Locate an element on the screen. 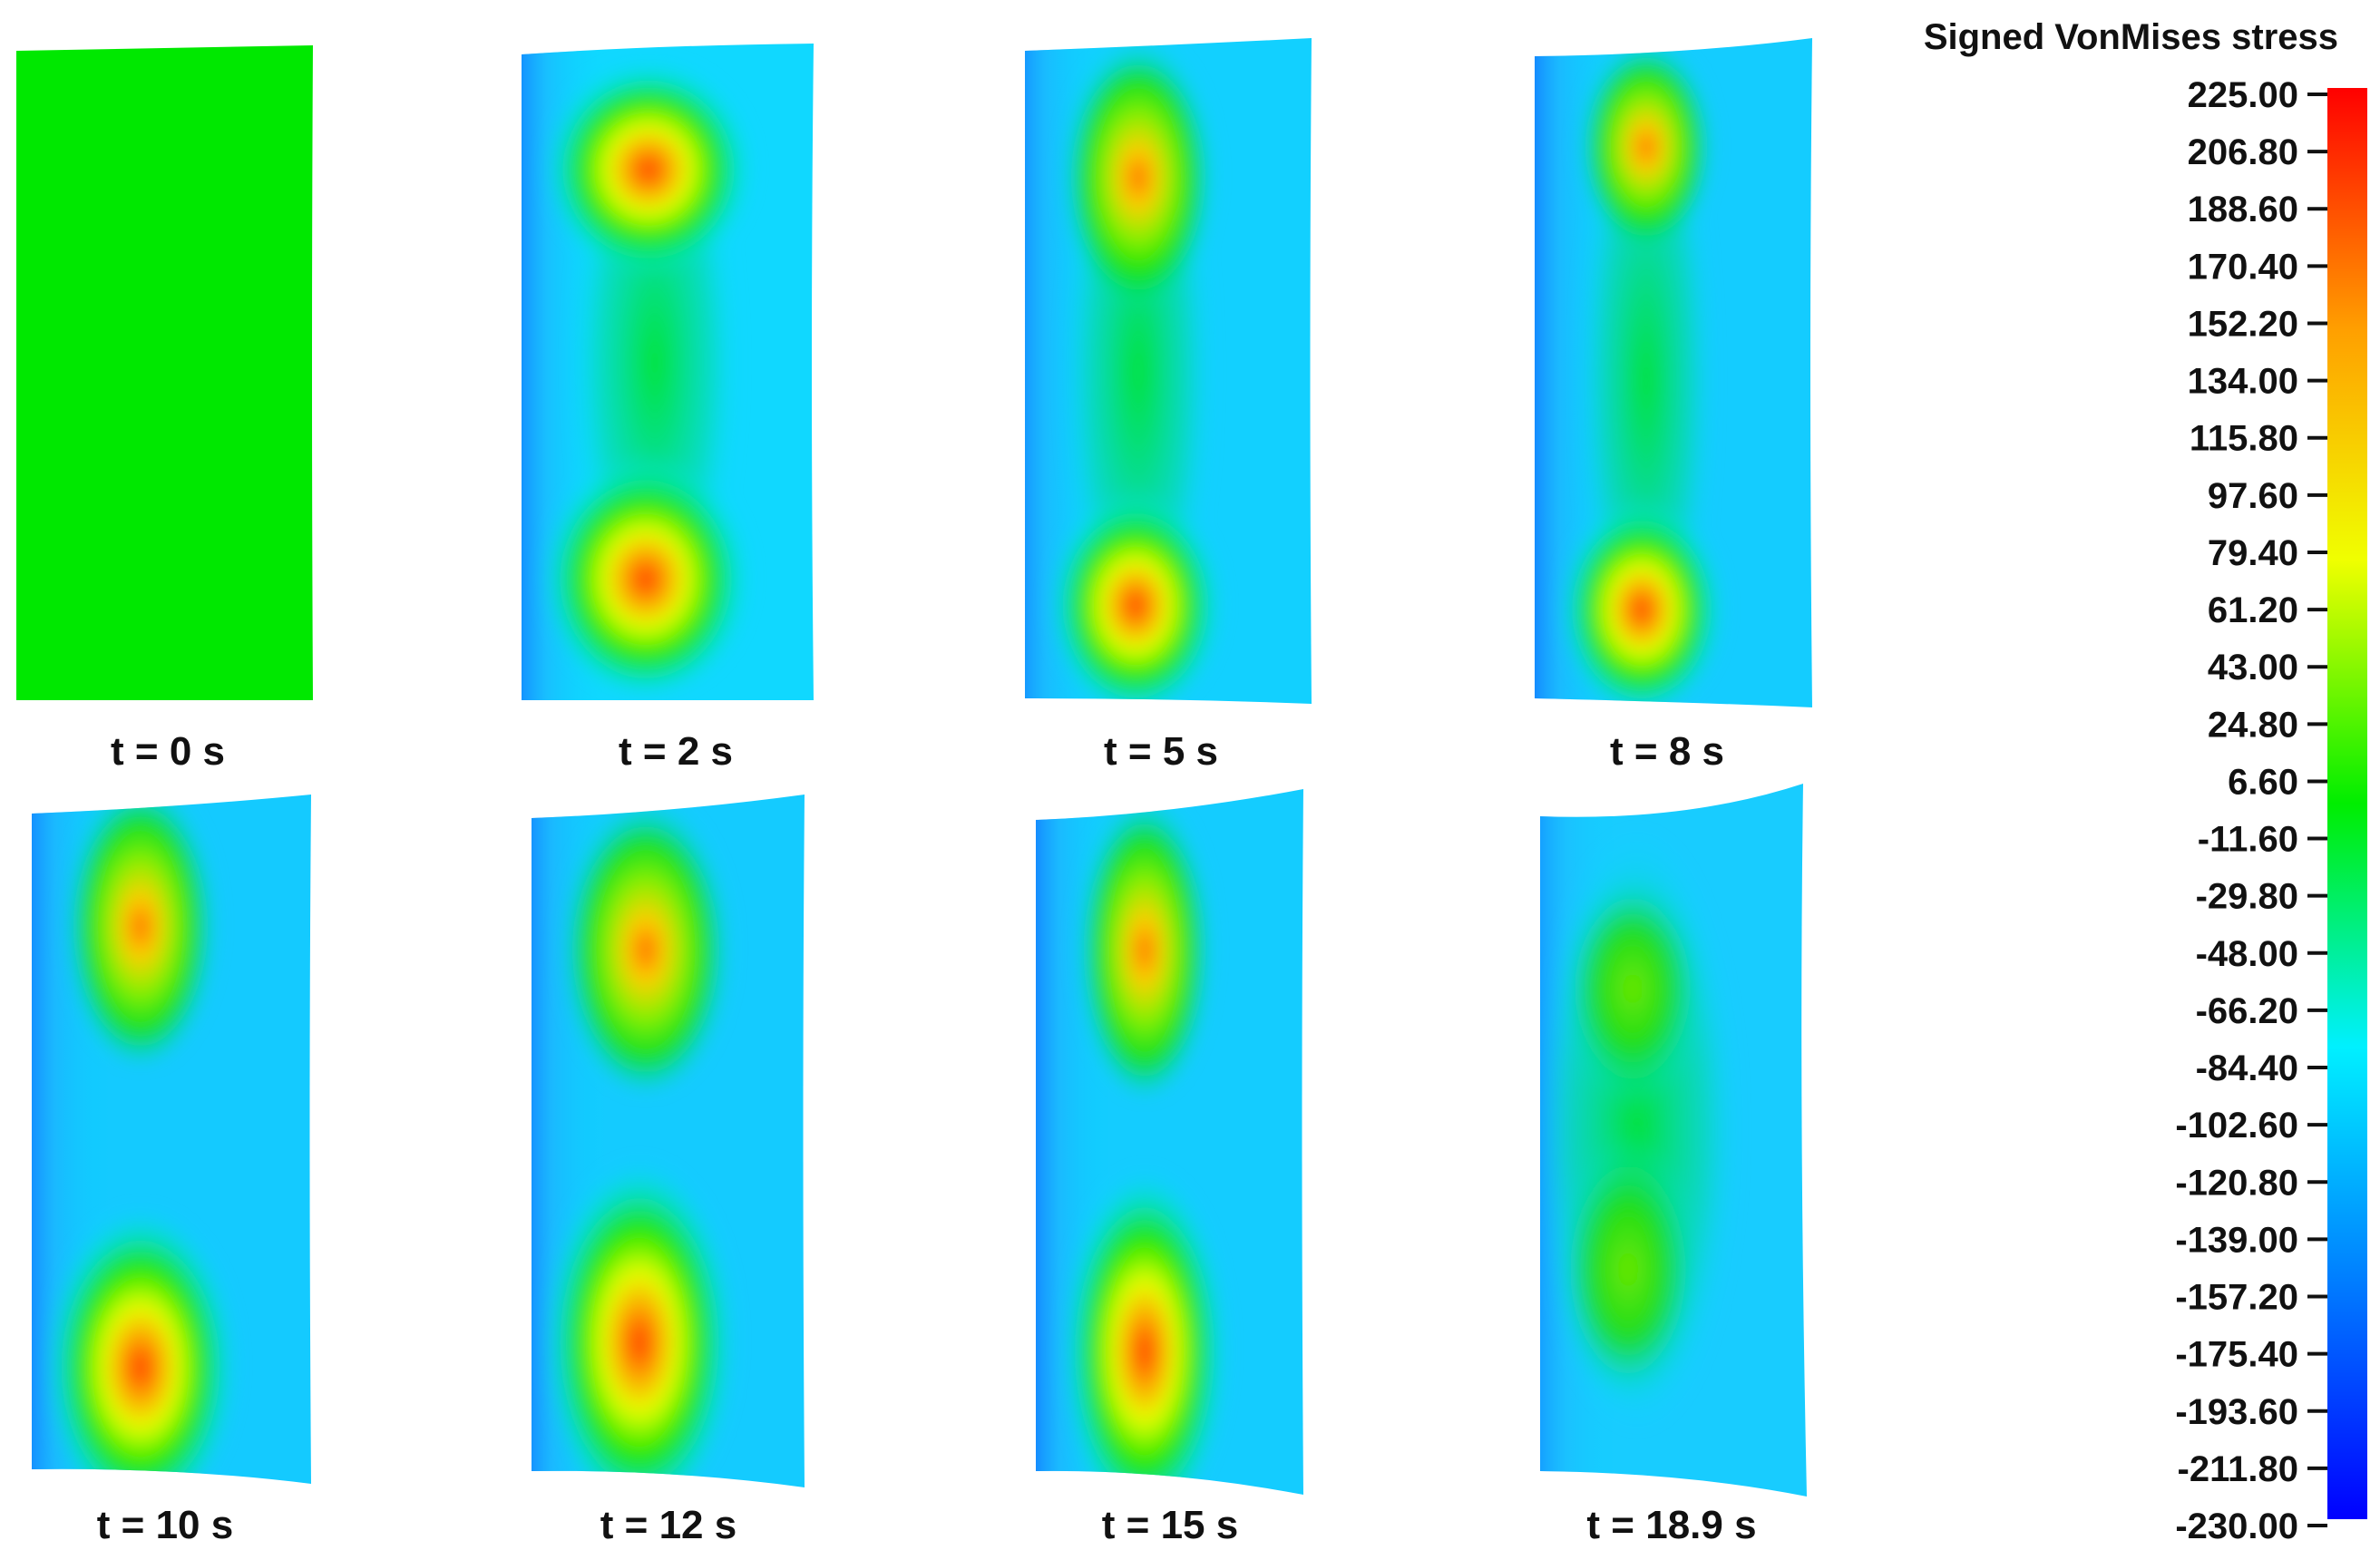 Image resolution: width=2380 pixels, height=1560 pixels. panel-t10: t = 10 s is located at coordinates (171, 1171).